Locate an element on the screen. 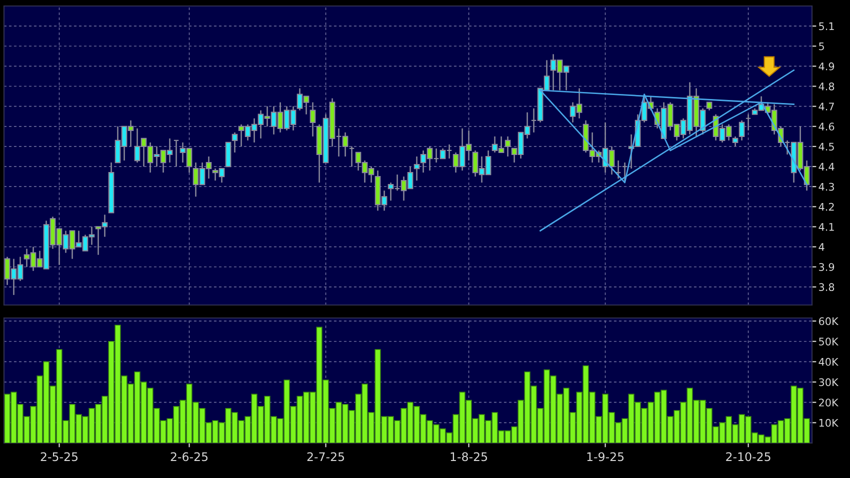  y-tick-label: 4 is located at coordinates (821, 247).